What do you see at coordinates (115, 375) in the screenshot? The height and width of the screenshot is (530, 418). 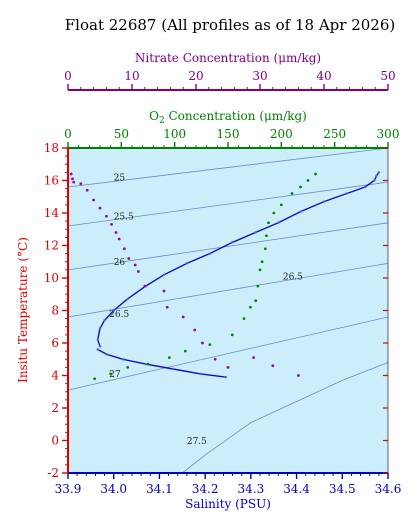 I see `isopycnal-label: 27` at bounding box center [115, 375].